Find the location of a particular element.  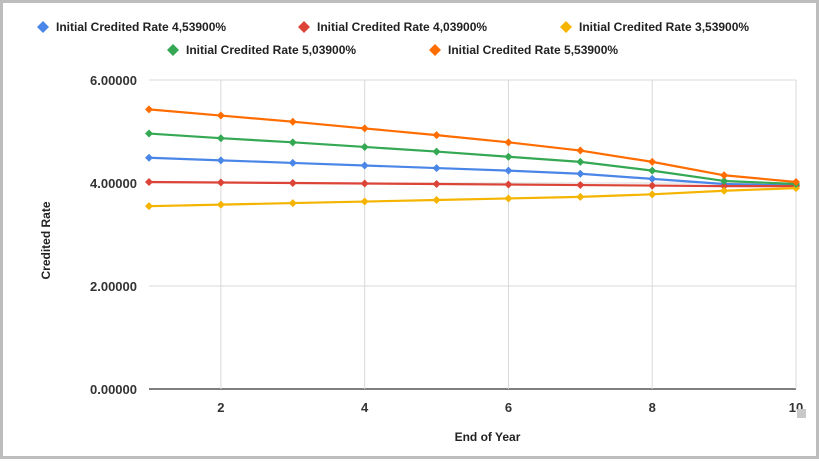

legend-item: Initial Credited Rate 3,53900% is located at coordinates (654, 27).